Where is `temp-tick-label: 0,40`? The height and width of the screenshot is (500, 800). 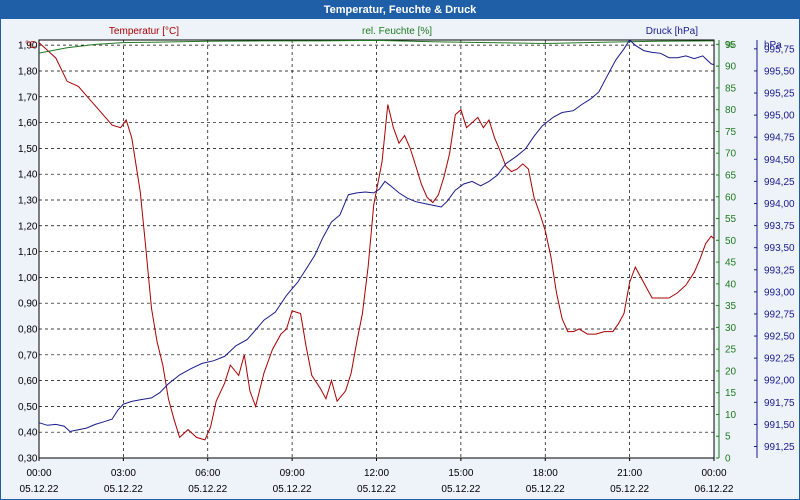
temp-tick-label: 0,40 is located at coordinates (28, 433).